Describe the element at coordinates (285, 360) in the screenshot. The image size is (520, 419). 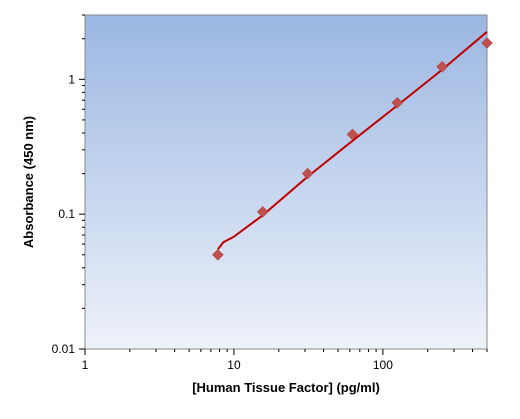
I see `x-axis-ticks: 1 10 100` at that location.